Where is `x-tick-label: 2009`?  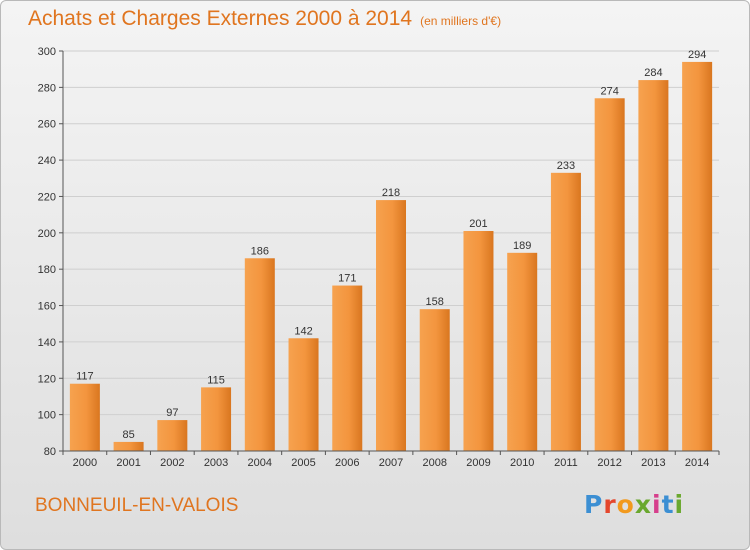
x-tick-label: 2009 is located at coordinates (478, 463).